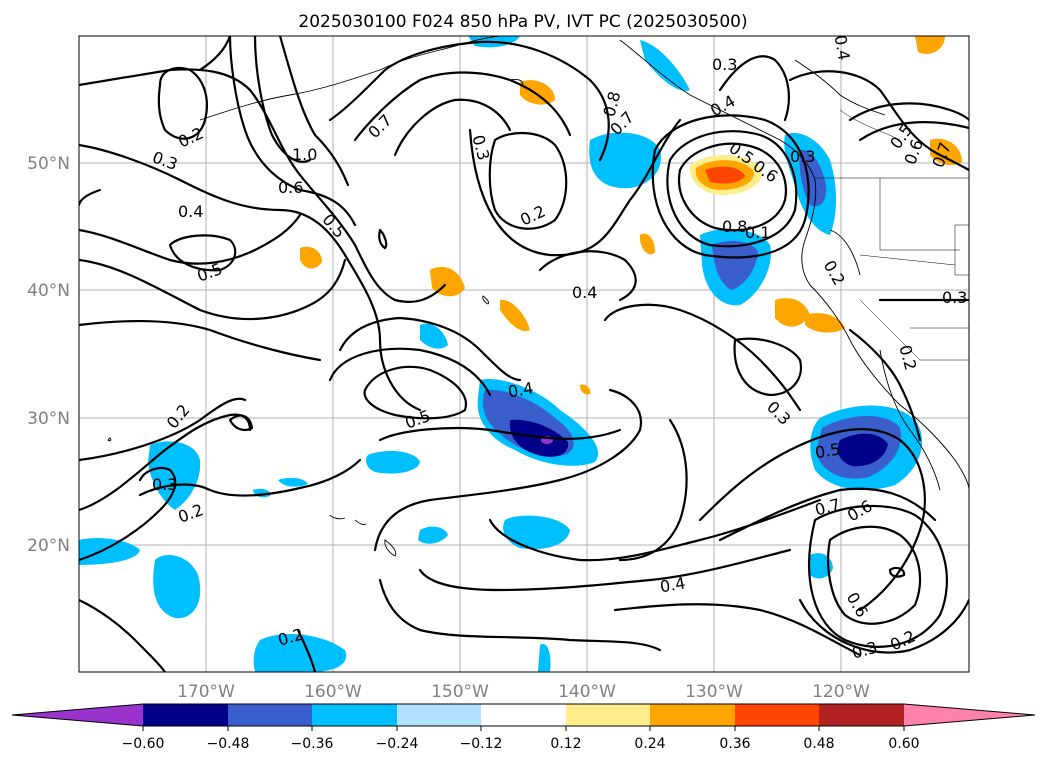  What do you see at coordinates (818, 744) in the screenshot?
I see `colorbar-tick-label: 0.48` at bounding box center [818, 744].